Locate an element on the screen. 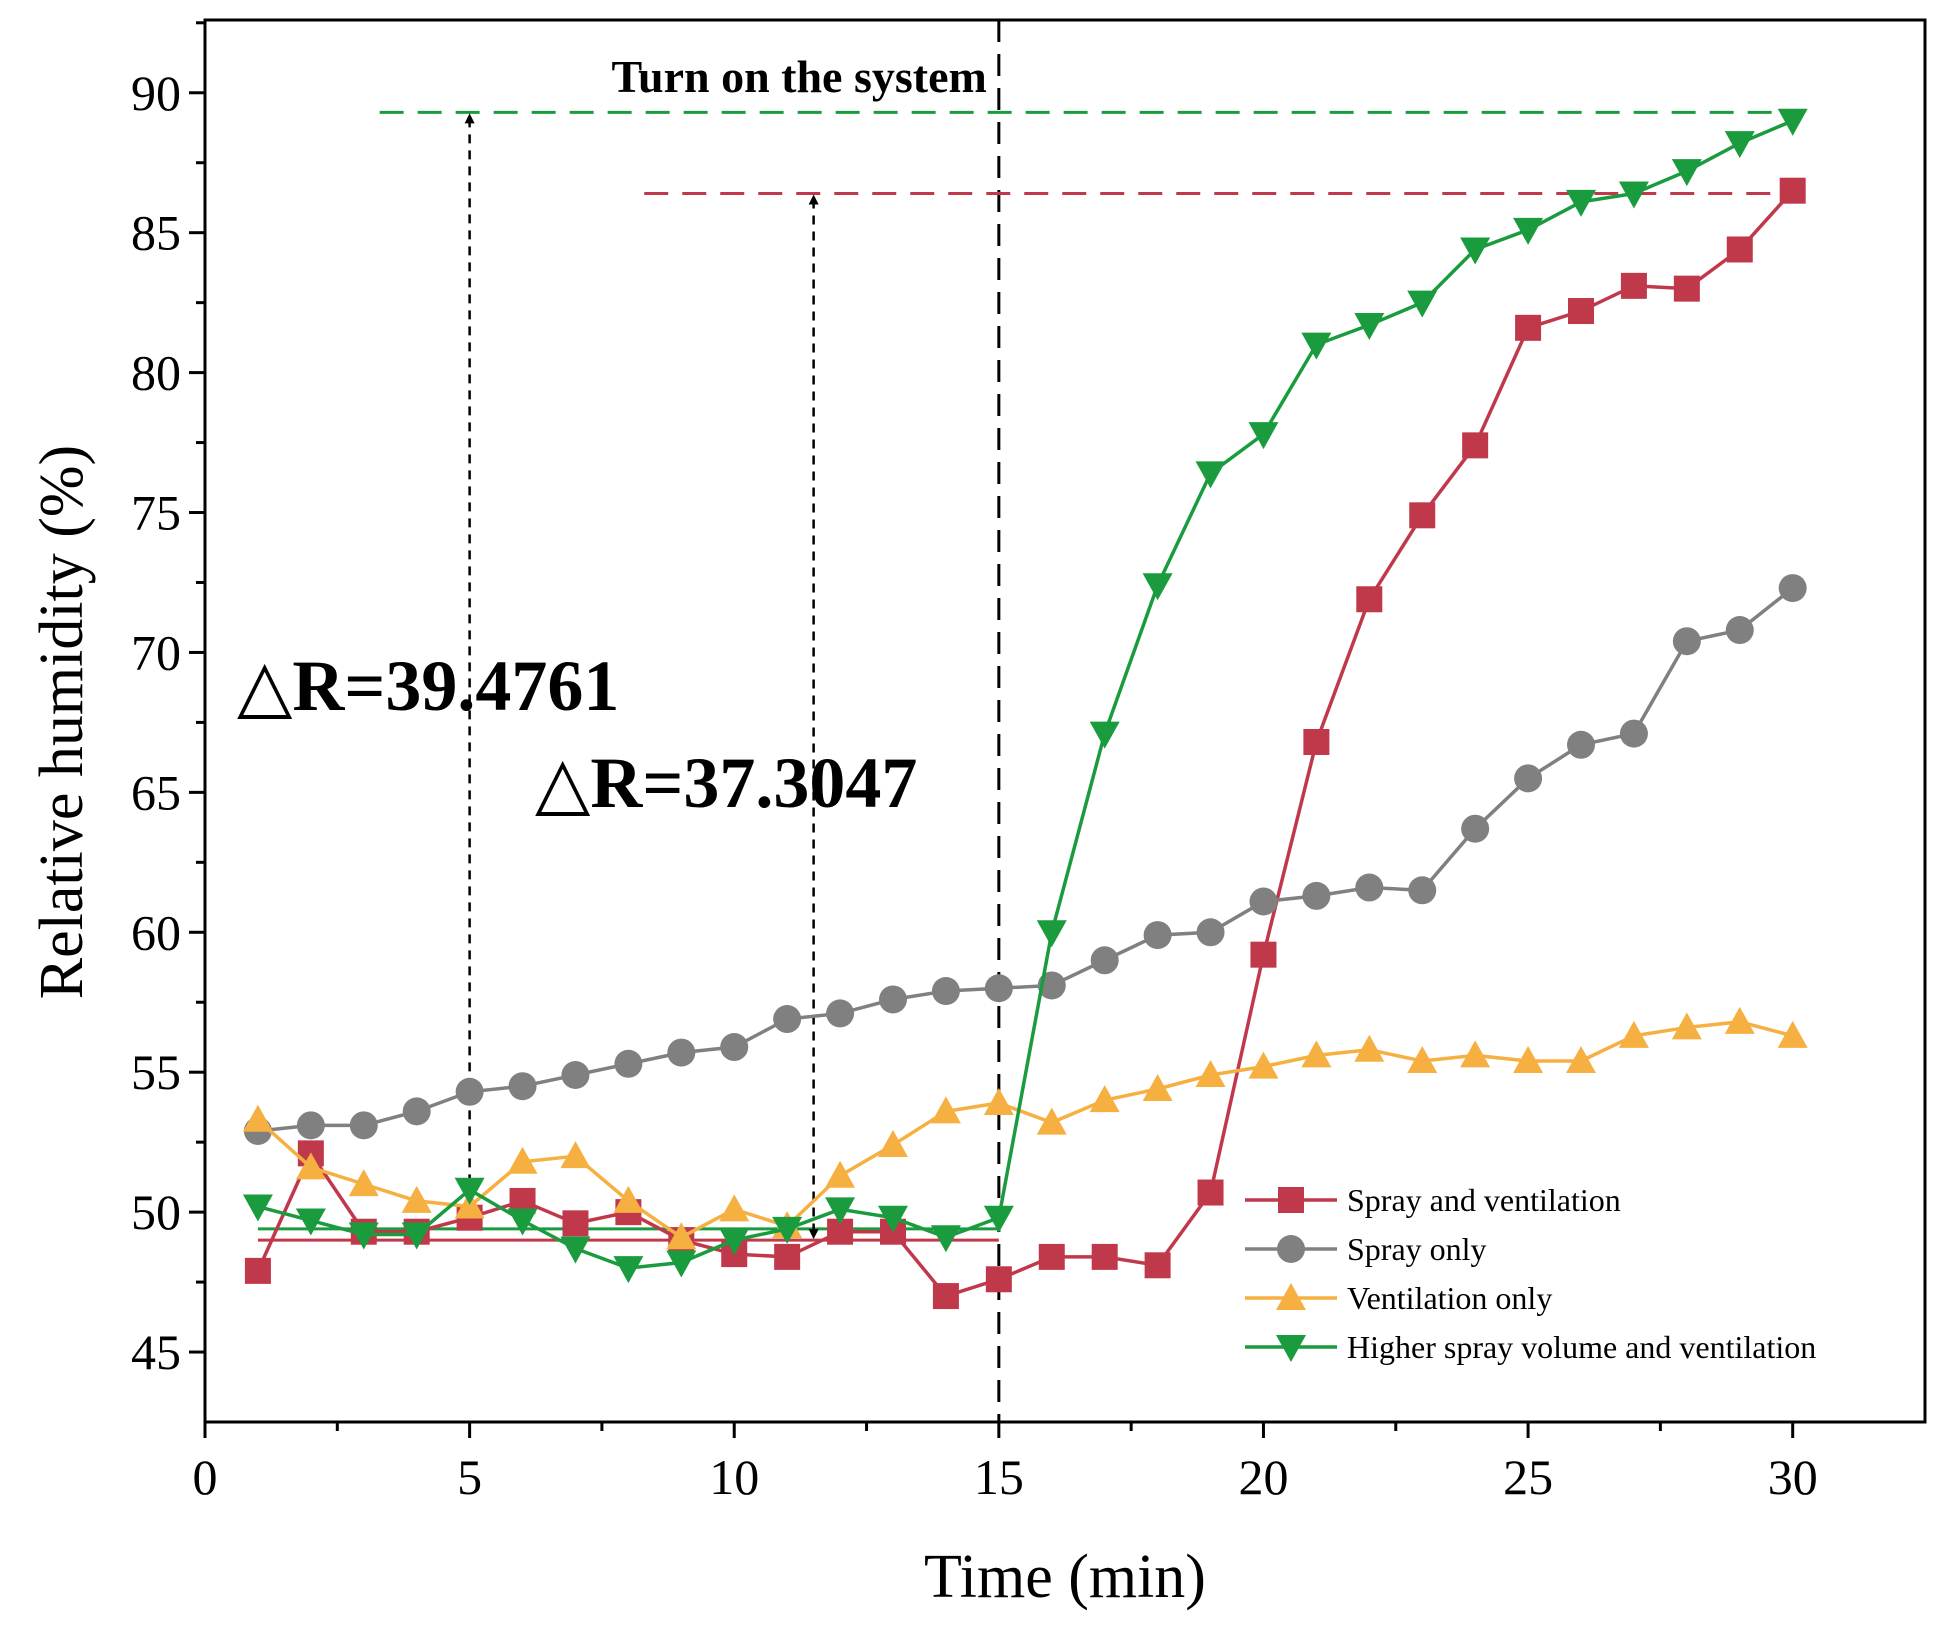 This screenshot has height=1637, width=1951. x-tick-label: 5 is located at coordinates (469, 1477).